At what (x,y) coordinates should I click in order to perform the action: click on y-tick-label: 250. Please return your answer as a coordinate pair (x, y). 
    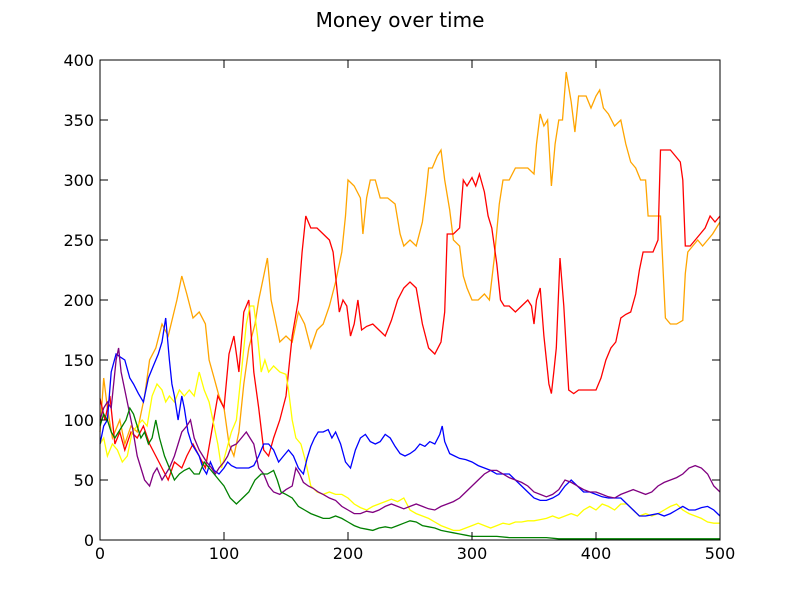
    Looking at the image, I should click on (78, 240).